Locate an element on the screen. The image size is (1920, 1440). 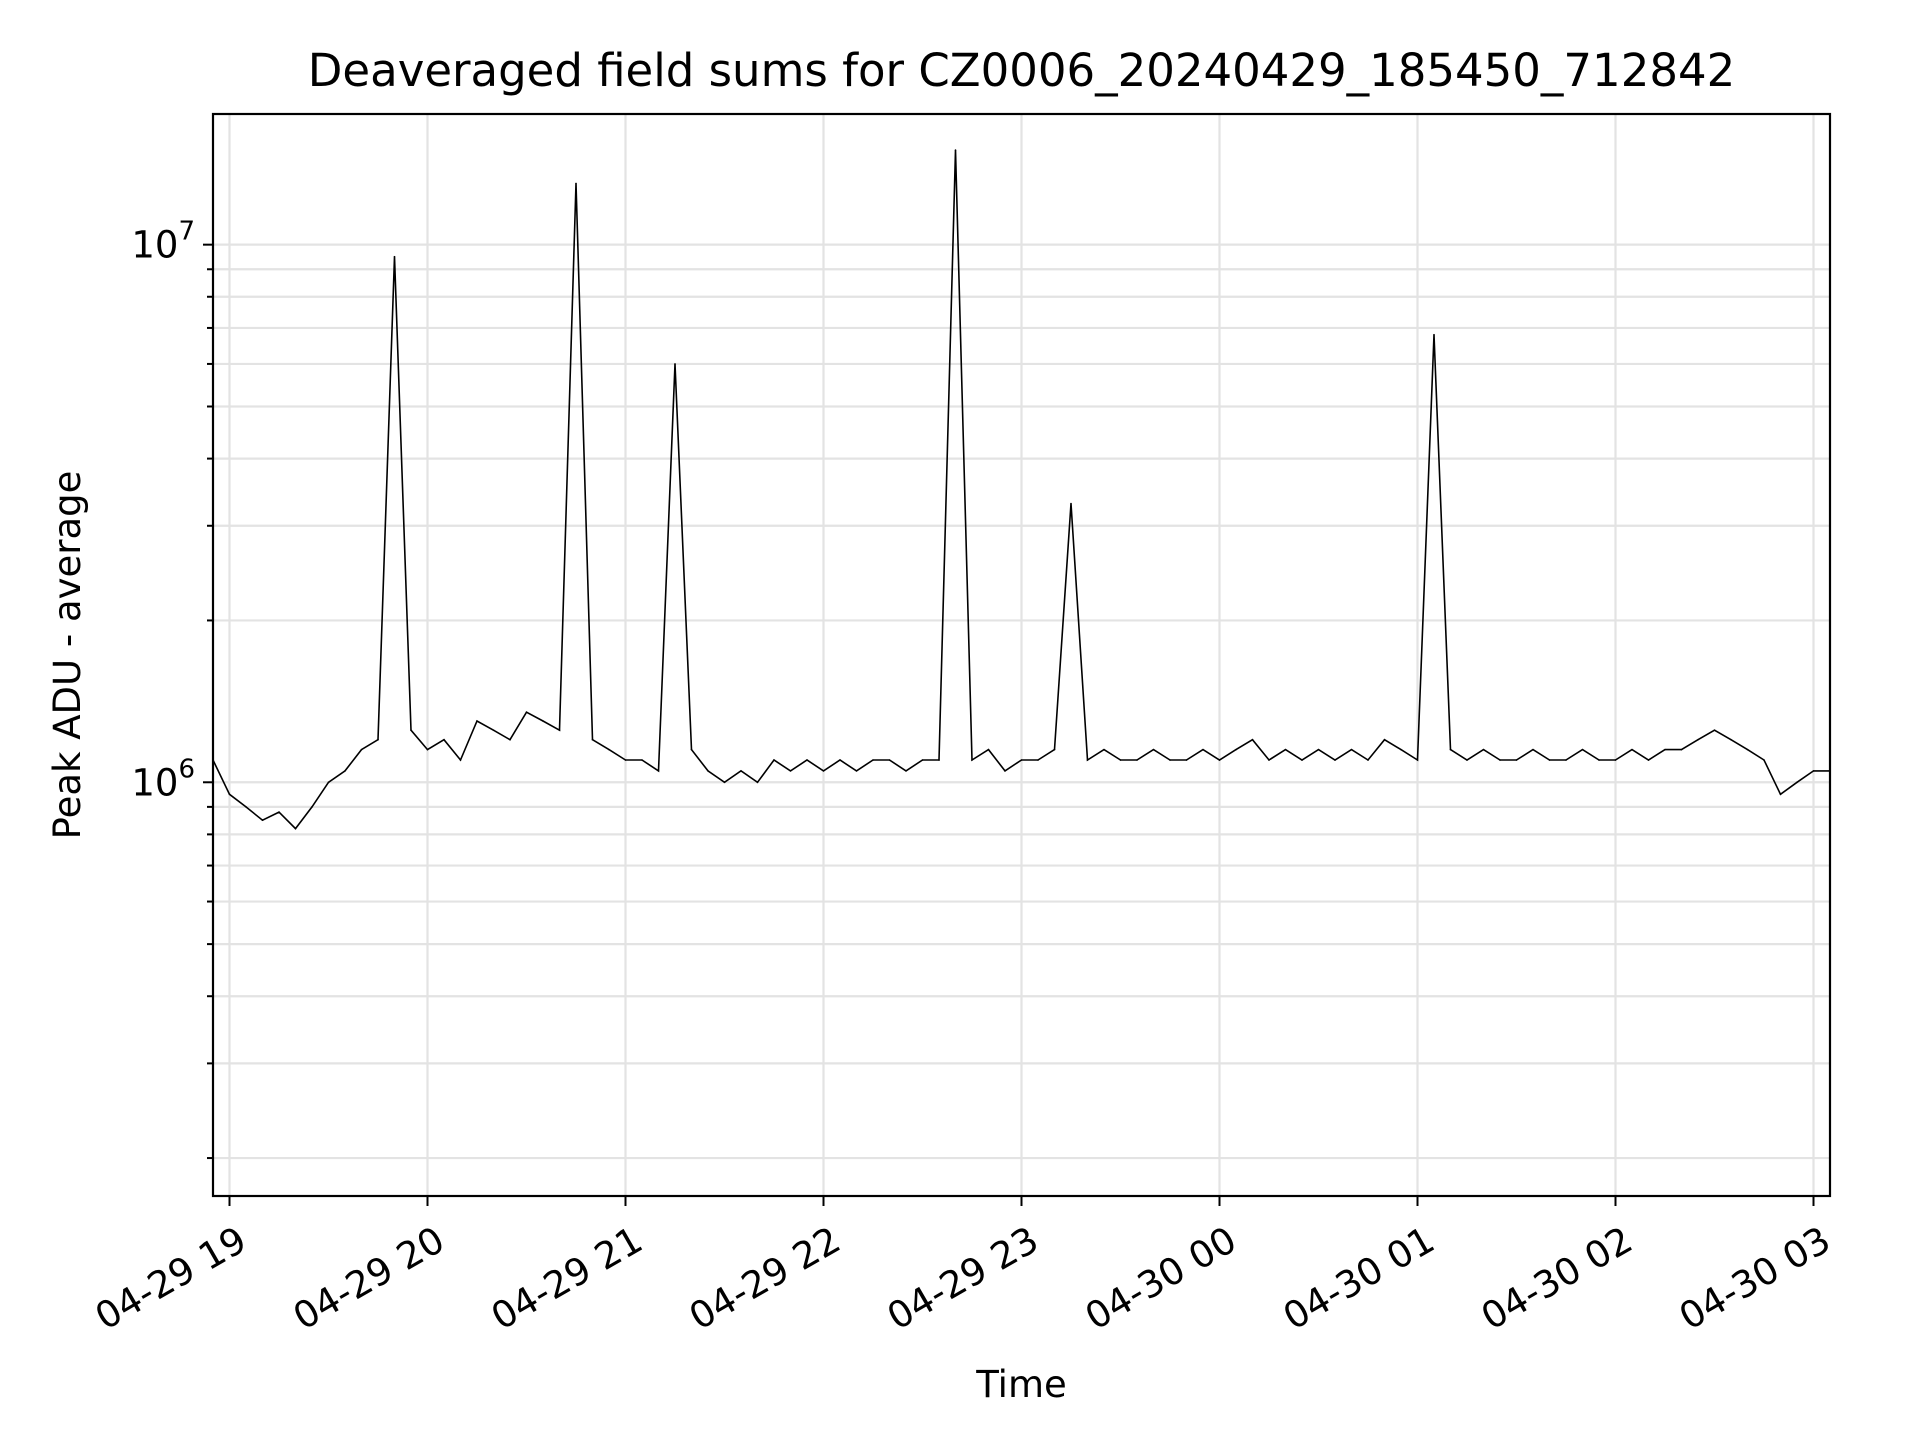
y-tick-label: 106 is located at coordinates (163, 779).